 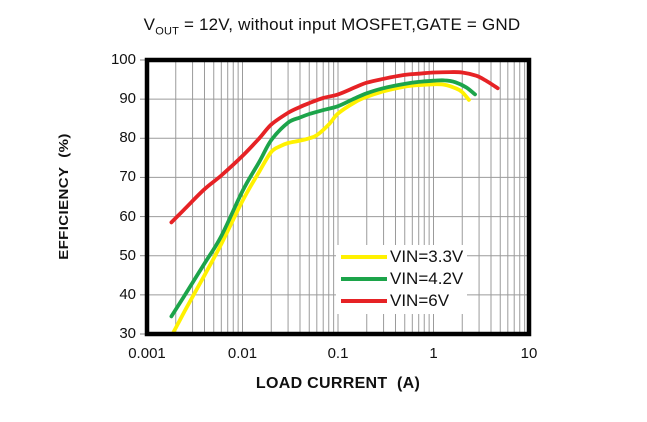 I want to click on legend-label: VIN=3.3V, so click(x=427, y=256).